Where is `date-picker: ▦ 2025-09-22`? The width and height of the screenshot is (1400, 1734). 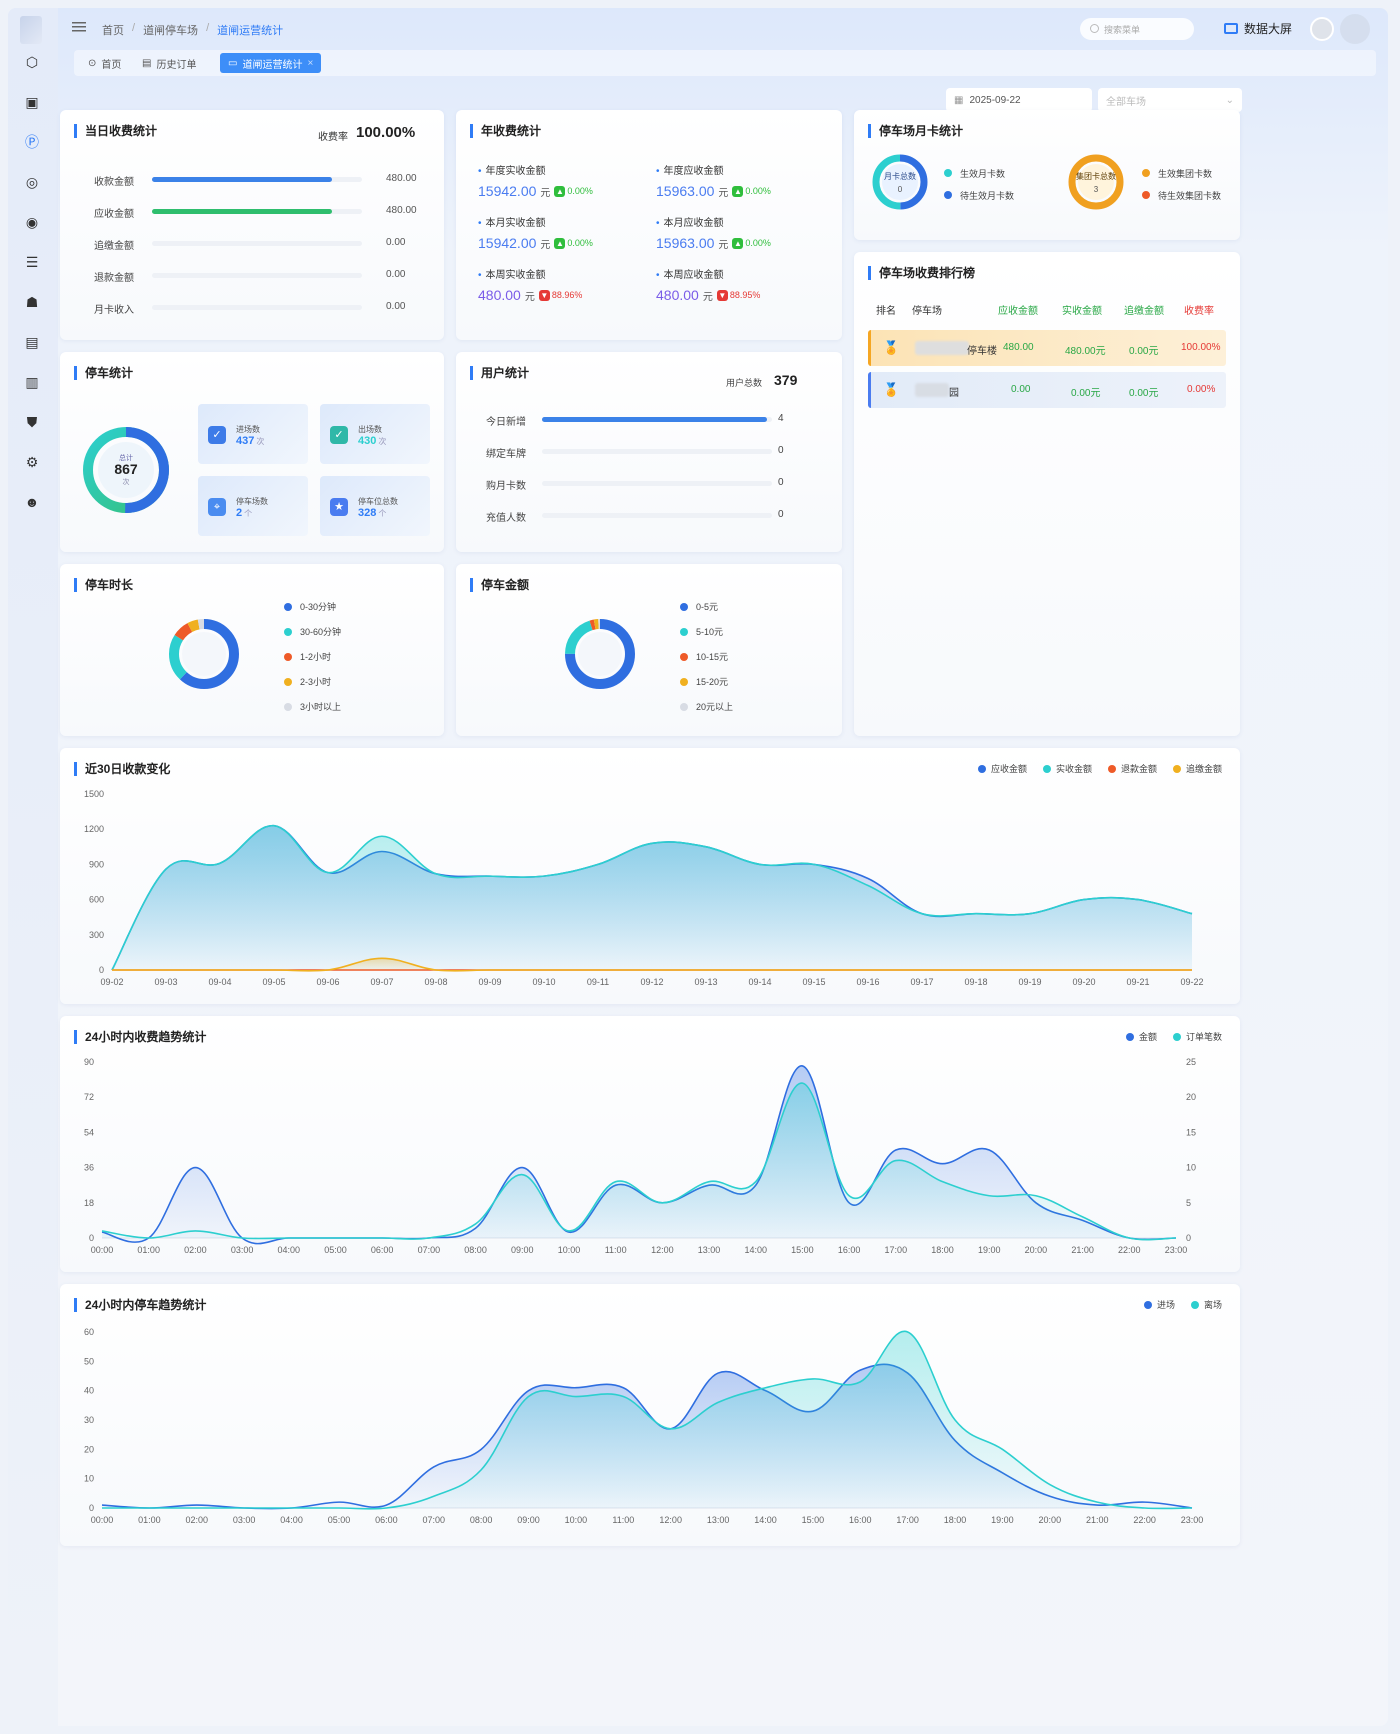
date-picker: ▦ 2025-09-22 is located at coordinates (1019, 100).